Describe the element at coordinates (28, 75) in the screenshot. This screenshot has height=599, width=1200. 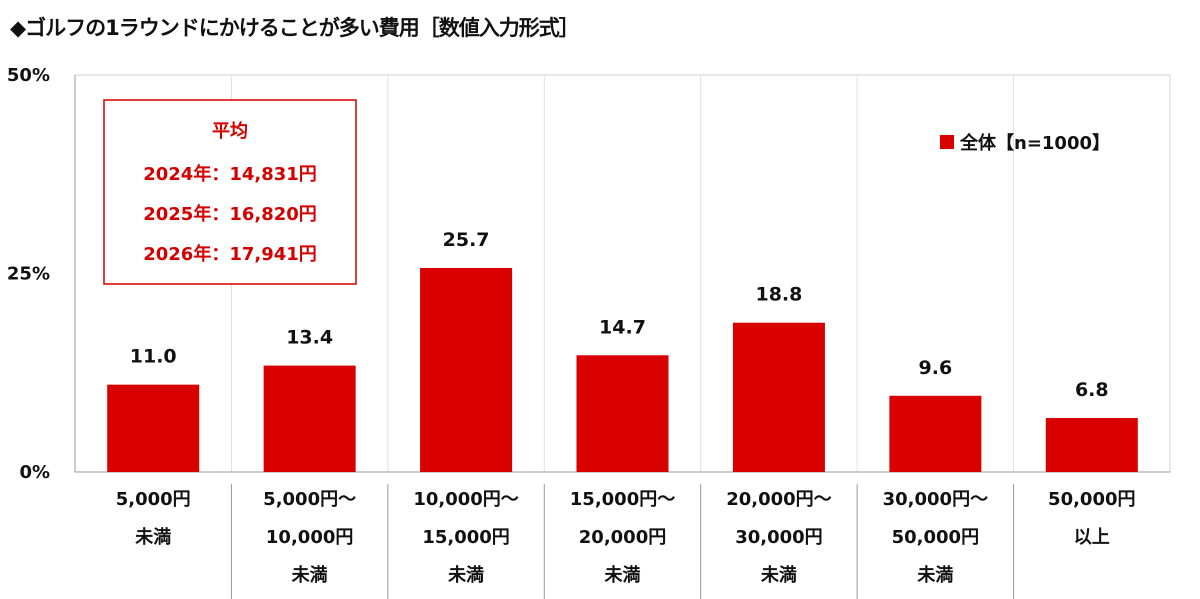
I see `y-tick-label: 50%` at that location.